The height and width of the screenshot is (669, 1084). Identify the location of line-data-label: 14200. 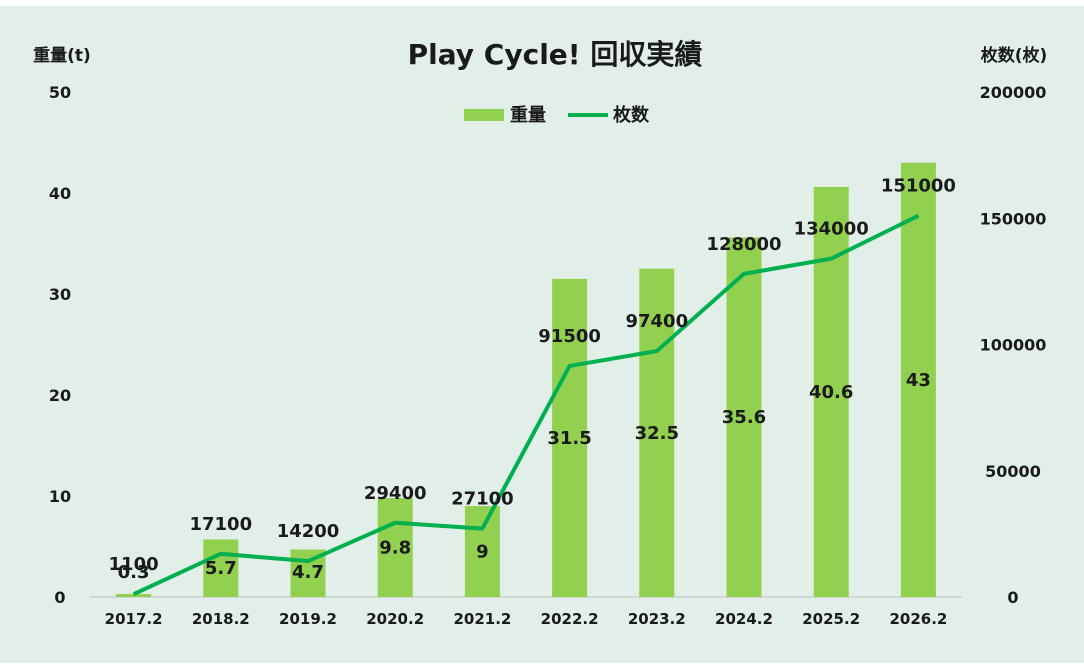
(308, 531).